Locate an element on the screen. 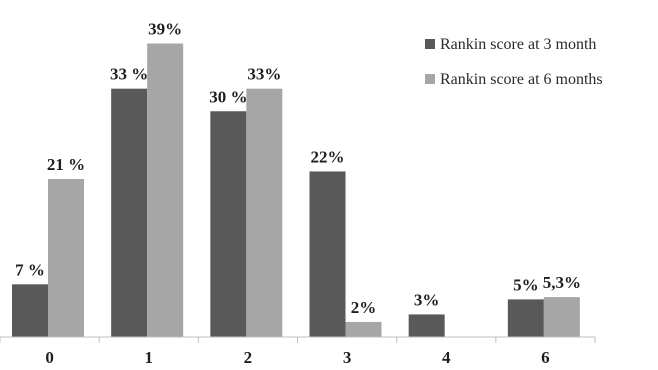  x-axis-ticks-group: 0 1 2 3 4 6 is located at coordinates (298, 352).